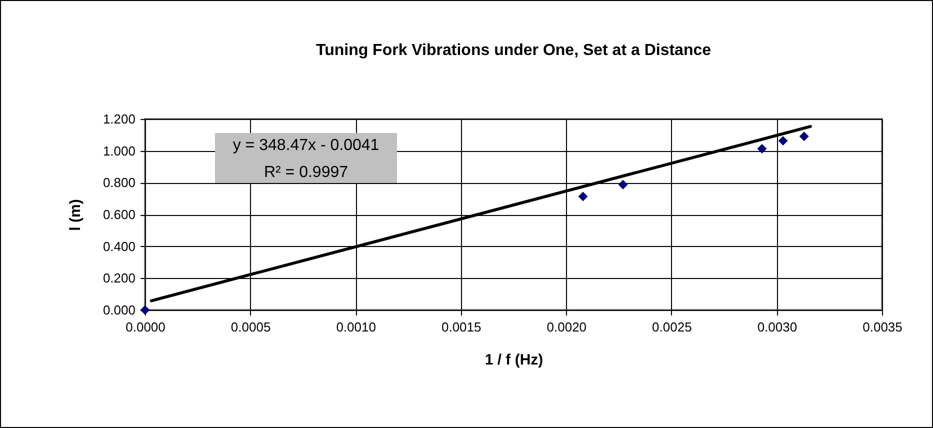 The image size is (933, 428). What do you see at coordinates (461, 327) in the screenshot?
I see `x-tick-label: 0.0015` at bounding box center [461, 327].